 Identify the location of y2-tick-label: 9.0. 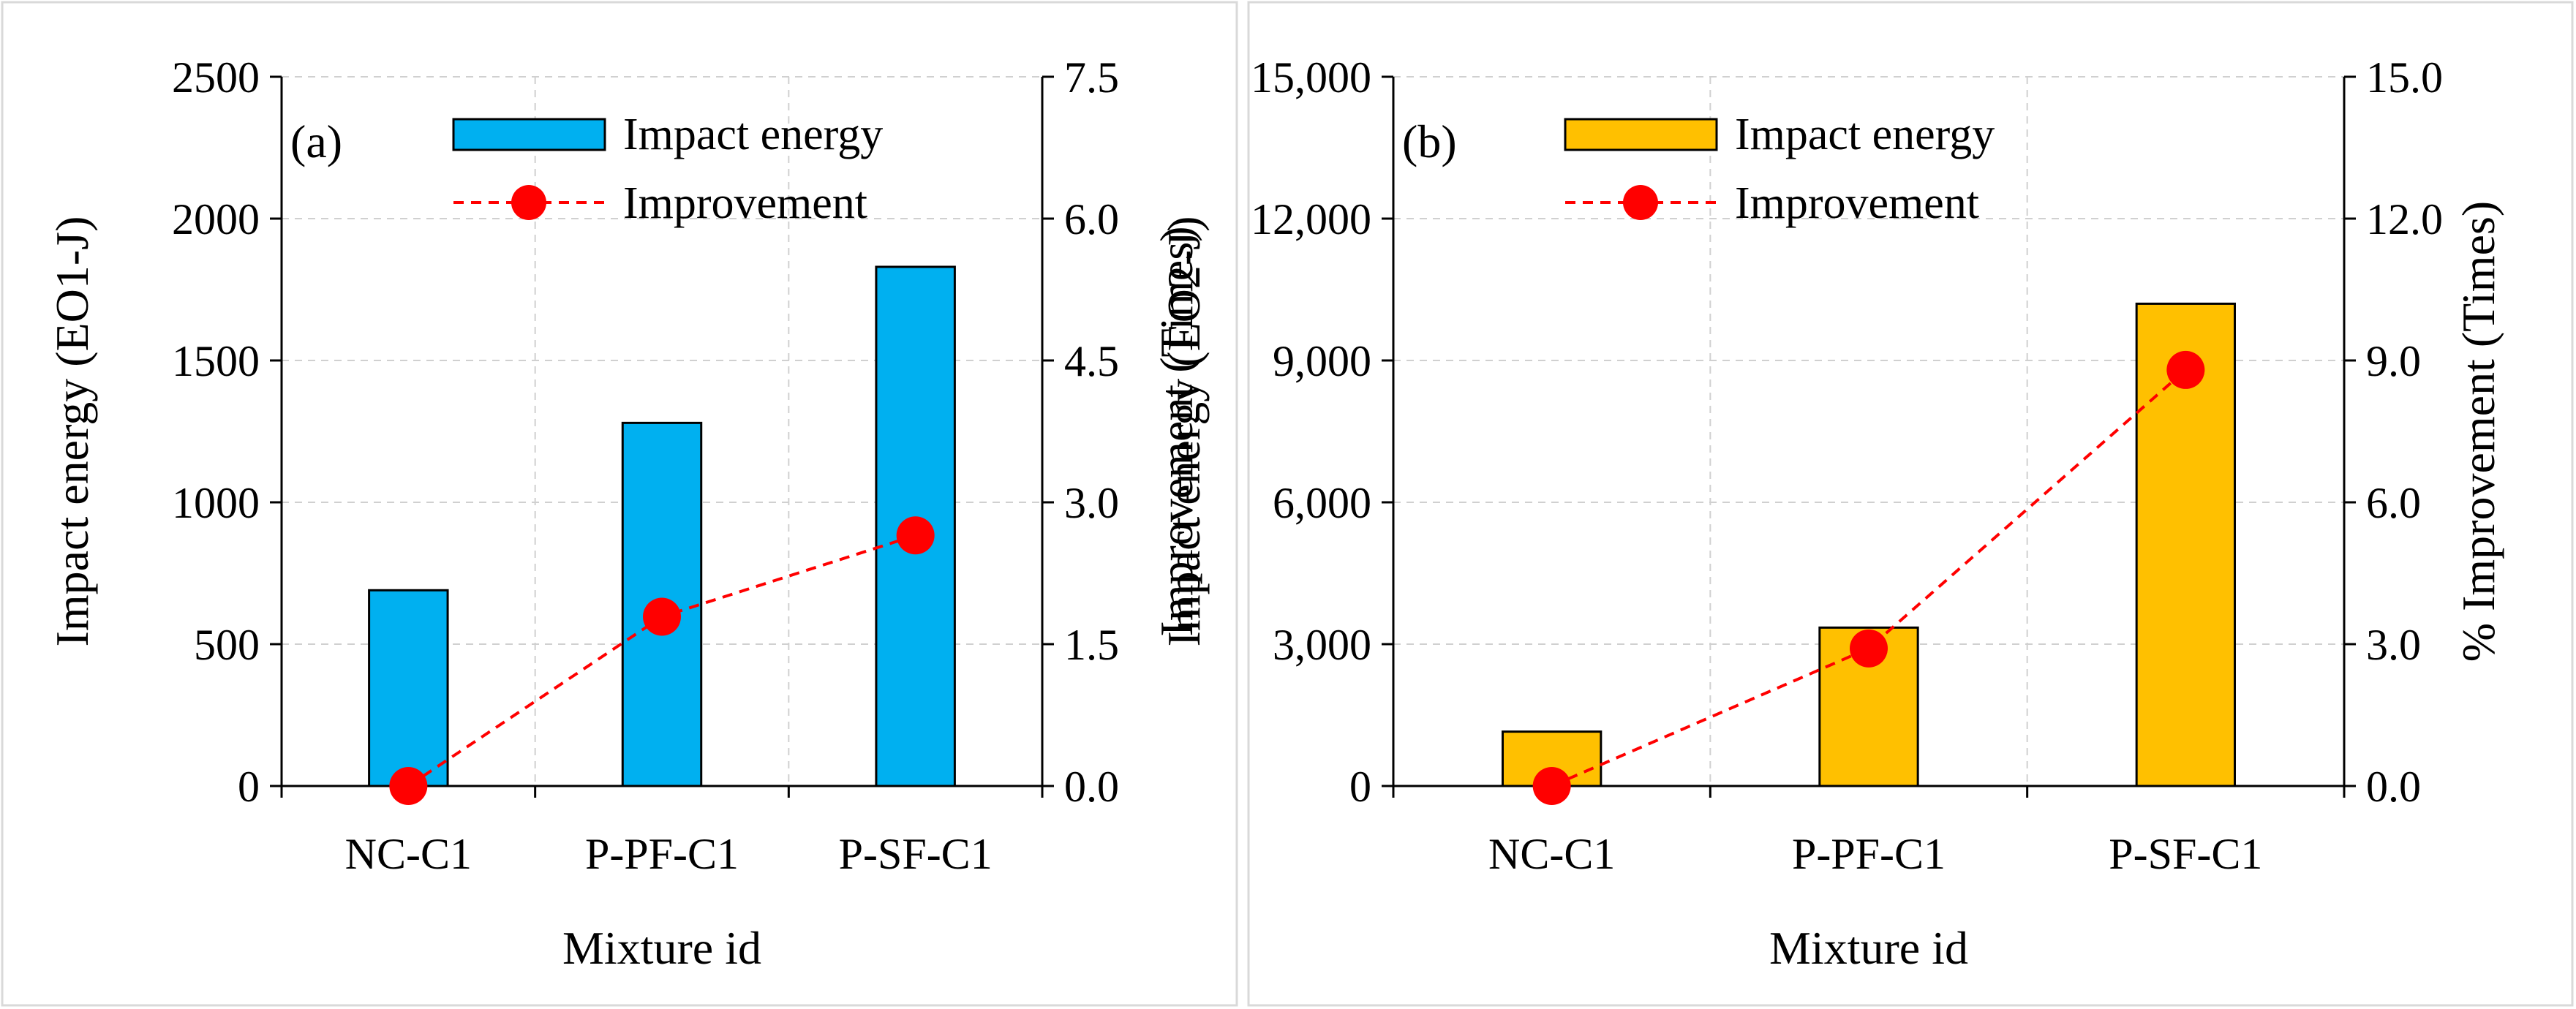
(2393, 361).